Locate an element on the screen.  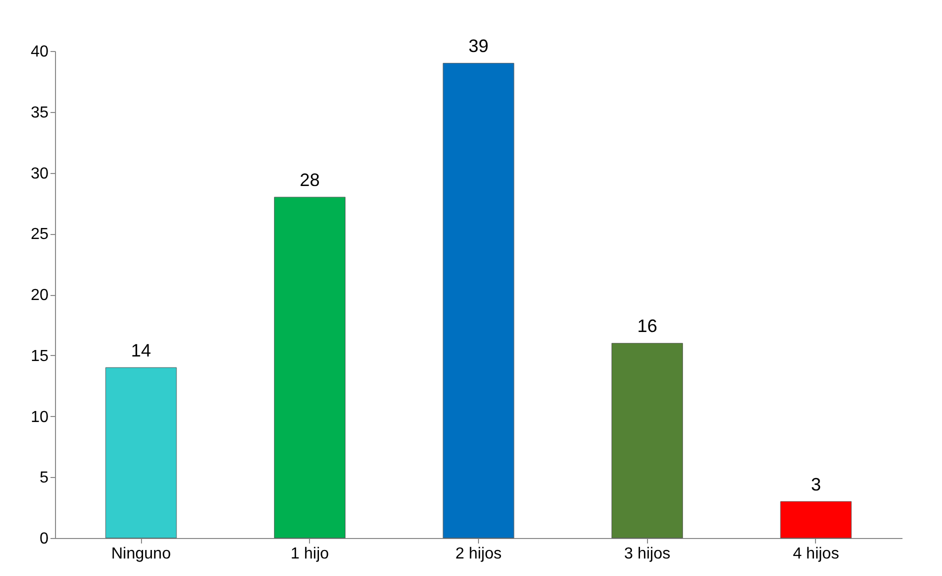
data-label: 16 is located at coordinates (647, 326).